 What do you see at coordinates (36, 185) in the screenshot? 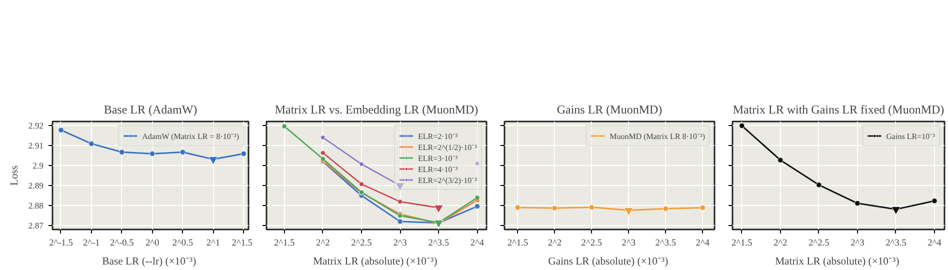
I see `y-tick-label: 2.89` at bounding box center [36, 185].